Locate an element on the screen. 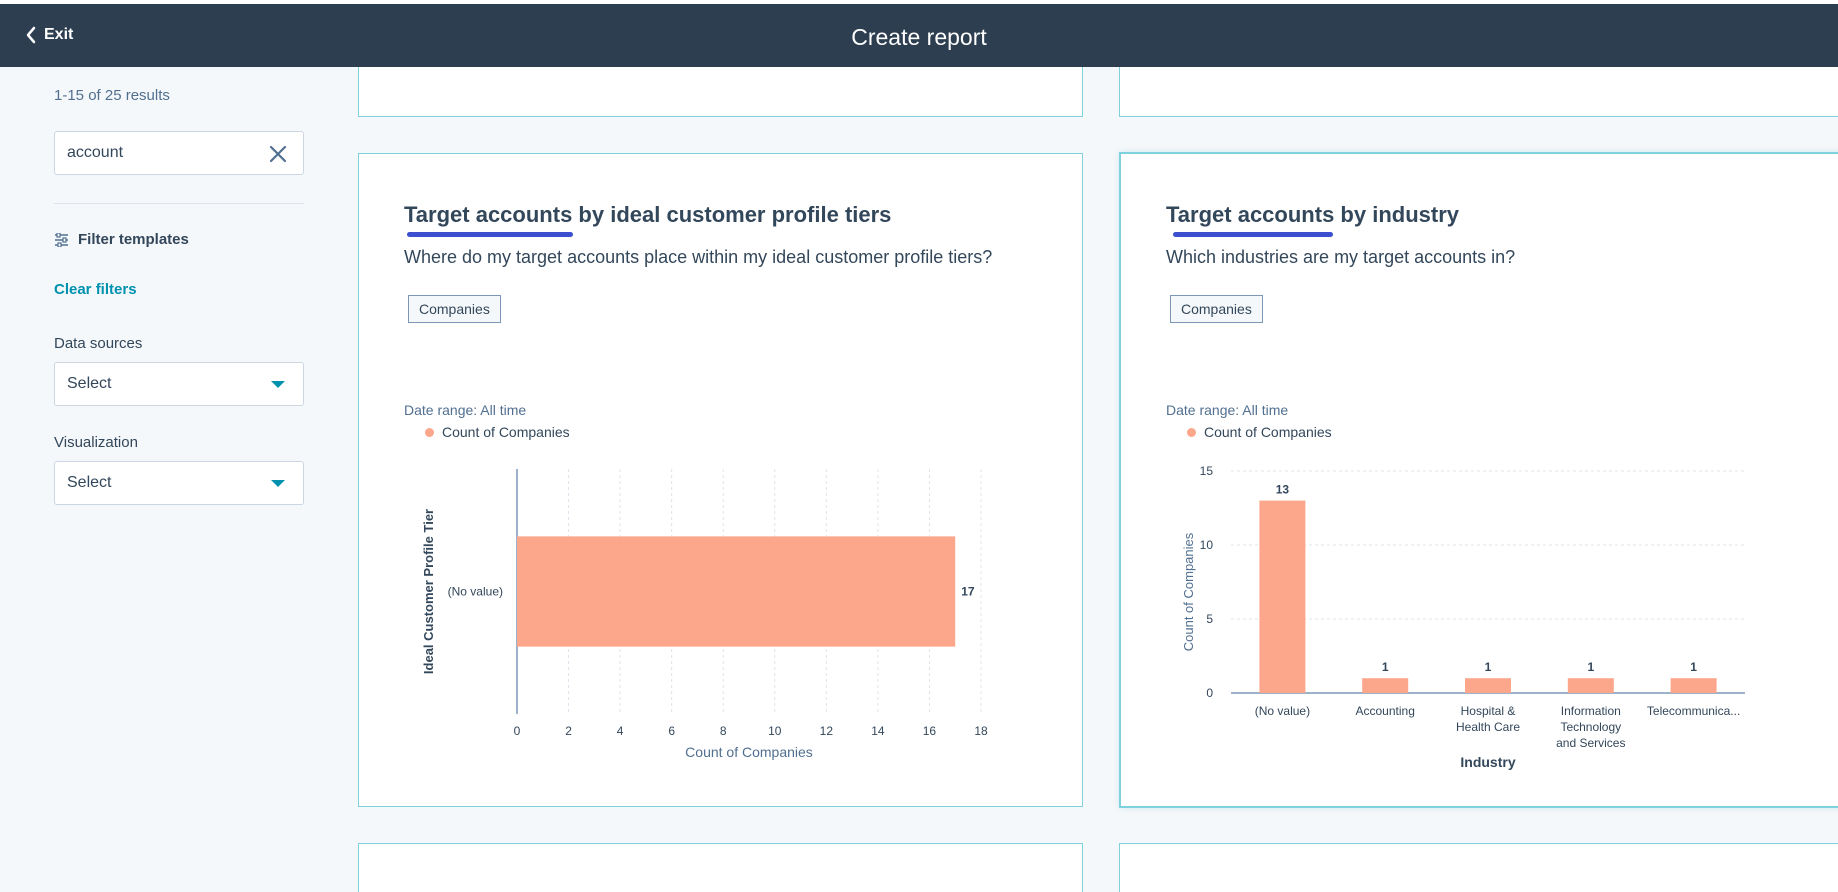 The height and width of the screenshot is (892, 1838). clear-filters-link: Clear filters is located at coordinates (95, 289).